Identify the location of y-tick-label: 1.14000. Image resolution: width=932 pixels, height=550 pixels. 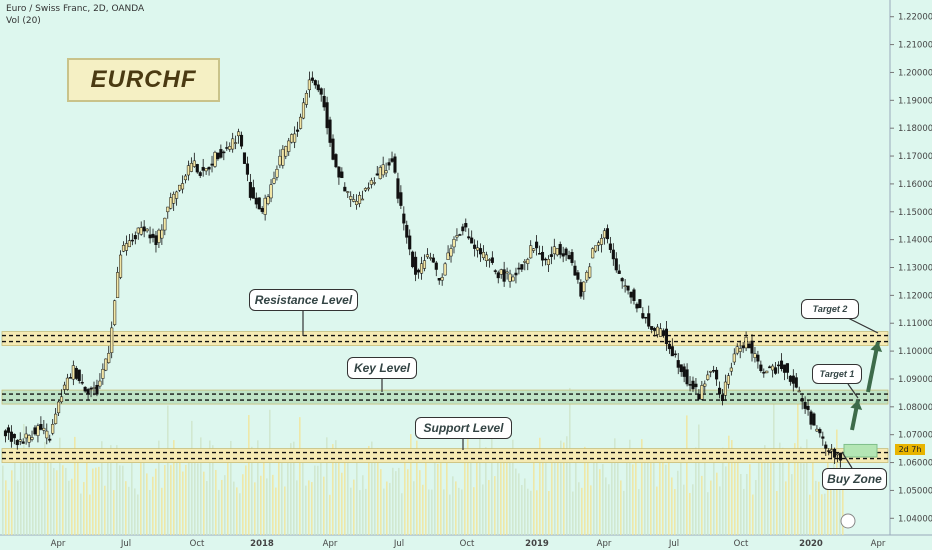
(915, 241).